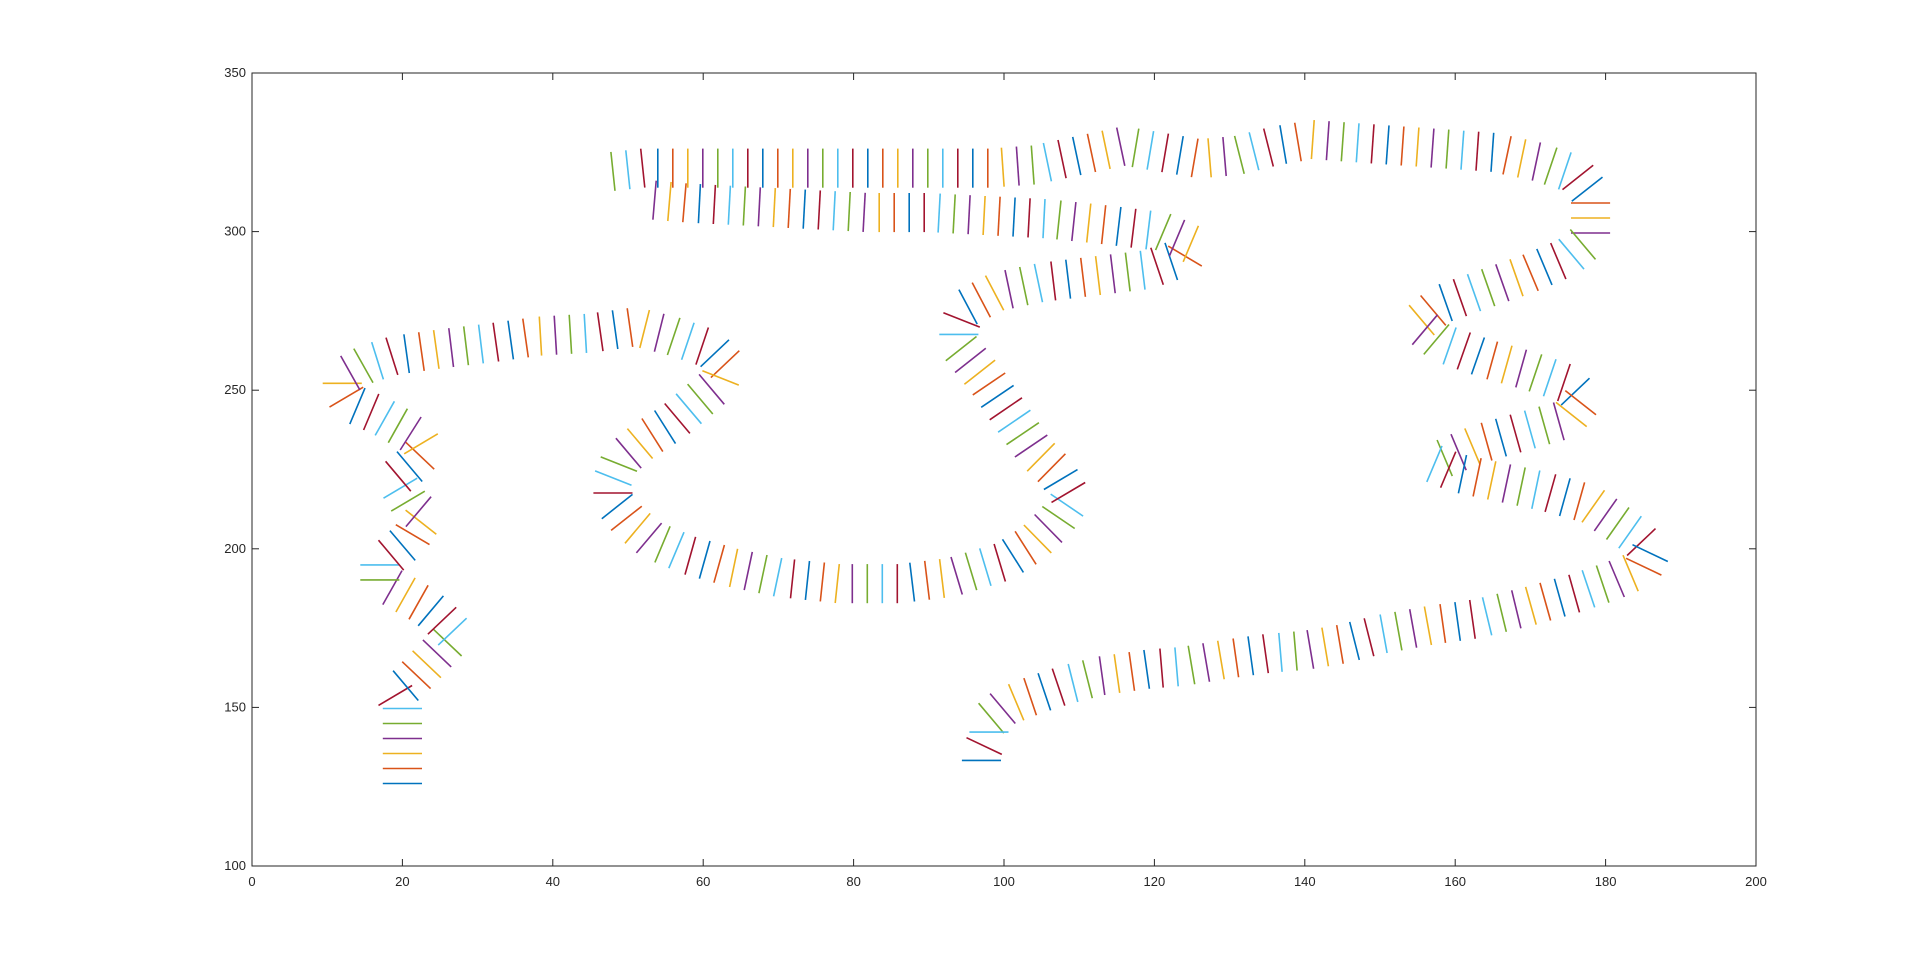 The height and width of the screenshot is (963, 1920). Describe the element at coordinates (703, 881) in the screenshot. I see `x-tick-label: 60` at that location.